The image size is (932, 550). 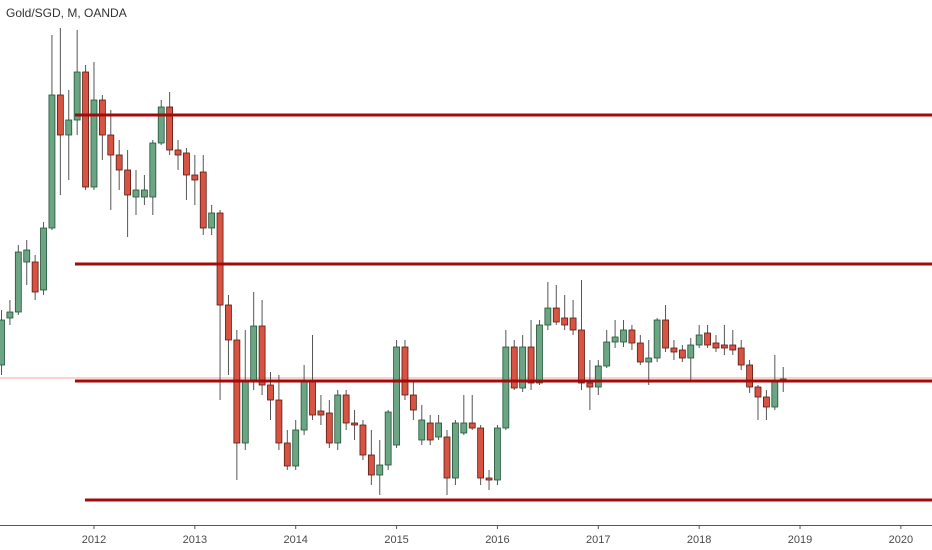 What do you see at coordinates (497, 540) in the screenshot?
I see `x-tick-label: 2016` at bounding box center [497, 540].